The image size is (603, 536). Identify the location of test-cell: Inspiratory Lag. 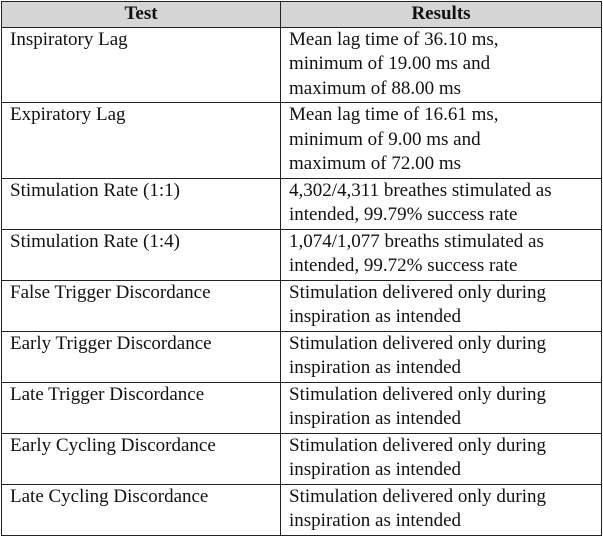
(141, 64).